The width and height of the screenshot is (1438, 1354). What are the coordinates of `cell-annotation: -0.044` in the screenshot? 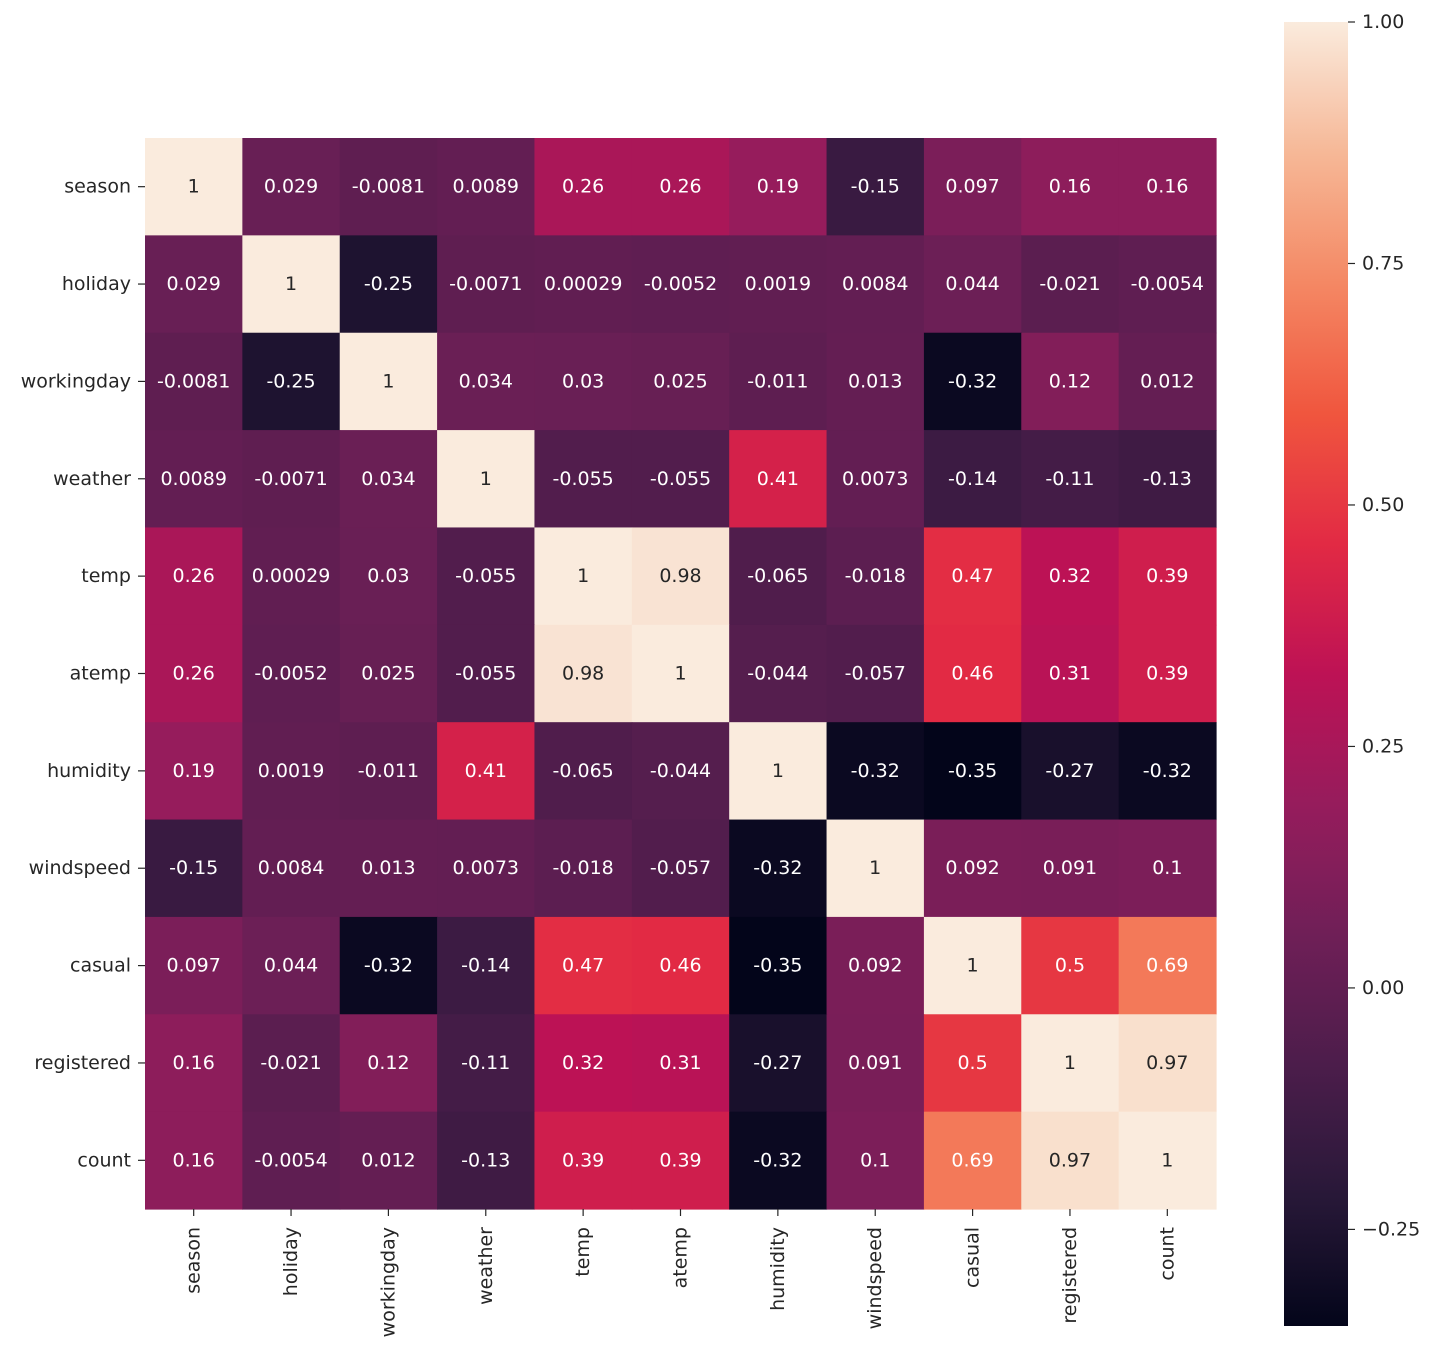 It's located at (680, 771).